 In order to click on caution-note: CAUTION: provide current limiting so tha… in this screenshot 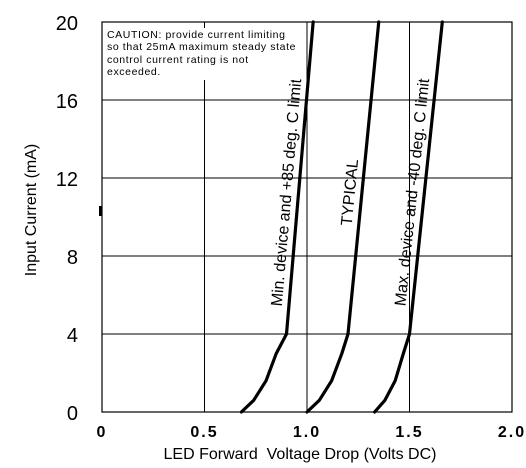, I will do `click(201, 54)`.